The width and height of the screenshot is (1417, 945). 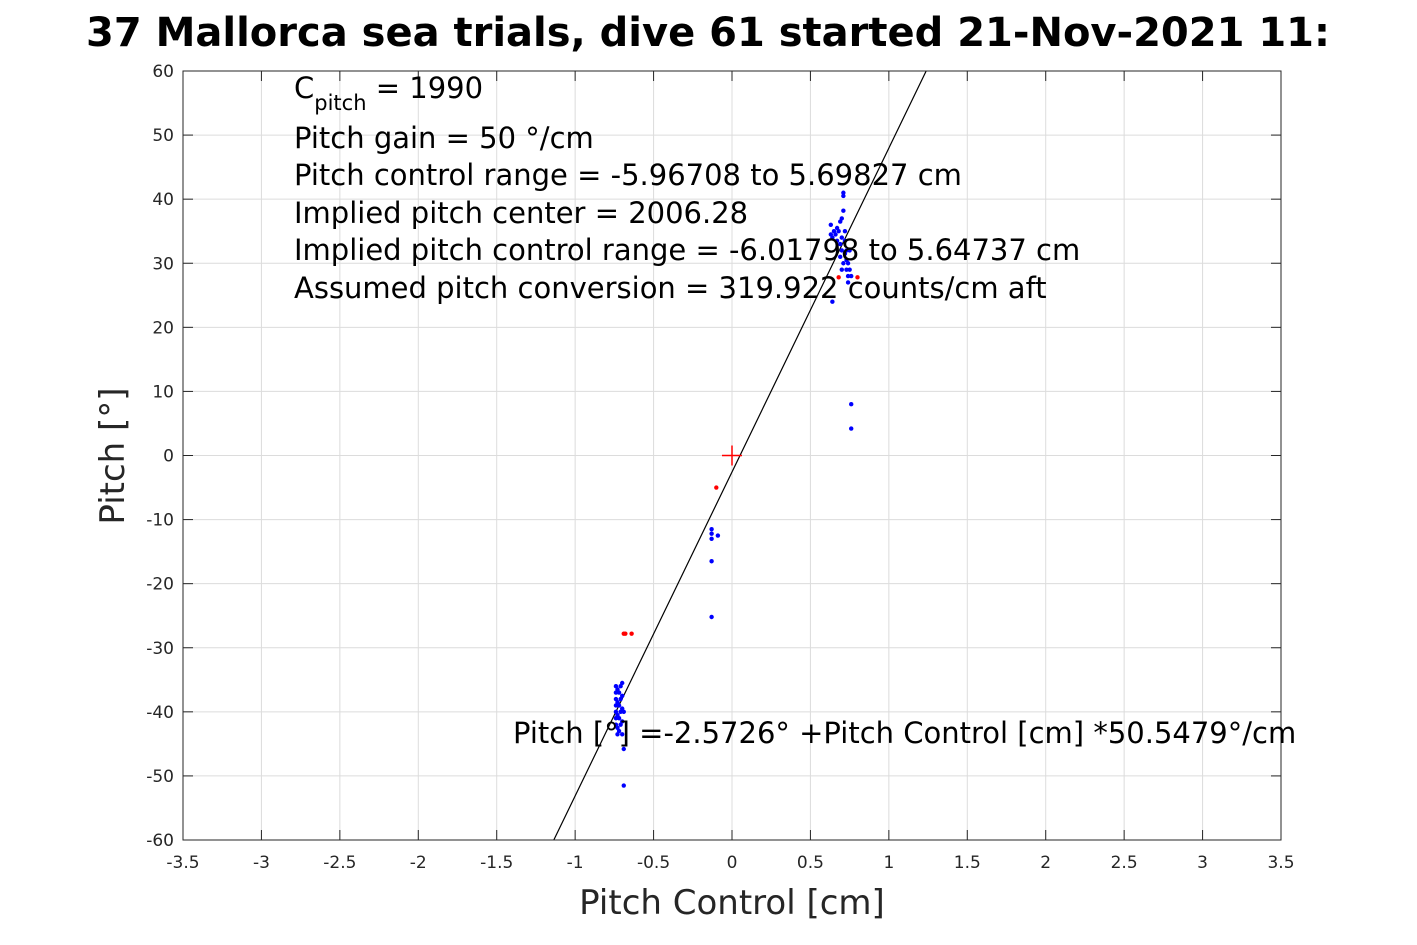 What do you see at coordinates (732, 863) in the screenshot?
I see `x-tick-label: 0` at bounding box center [732, 863].